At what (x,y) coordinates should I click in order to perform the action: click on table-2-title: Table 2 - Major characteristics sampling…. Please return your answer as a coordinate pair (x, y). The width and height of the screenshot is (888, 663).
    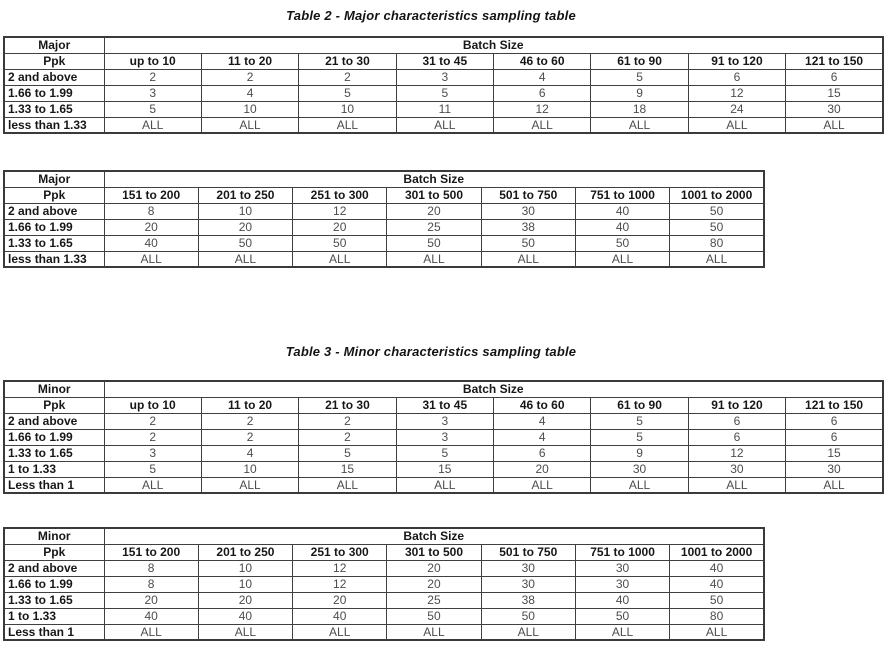
    Looking at the image, I should click on (431, 15).